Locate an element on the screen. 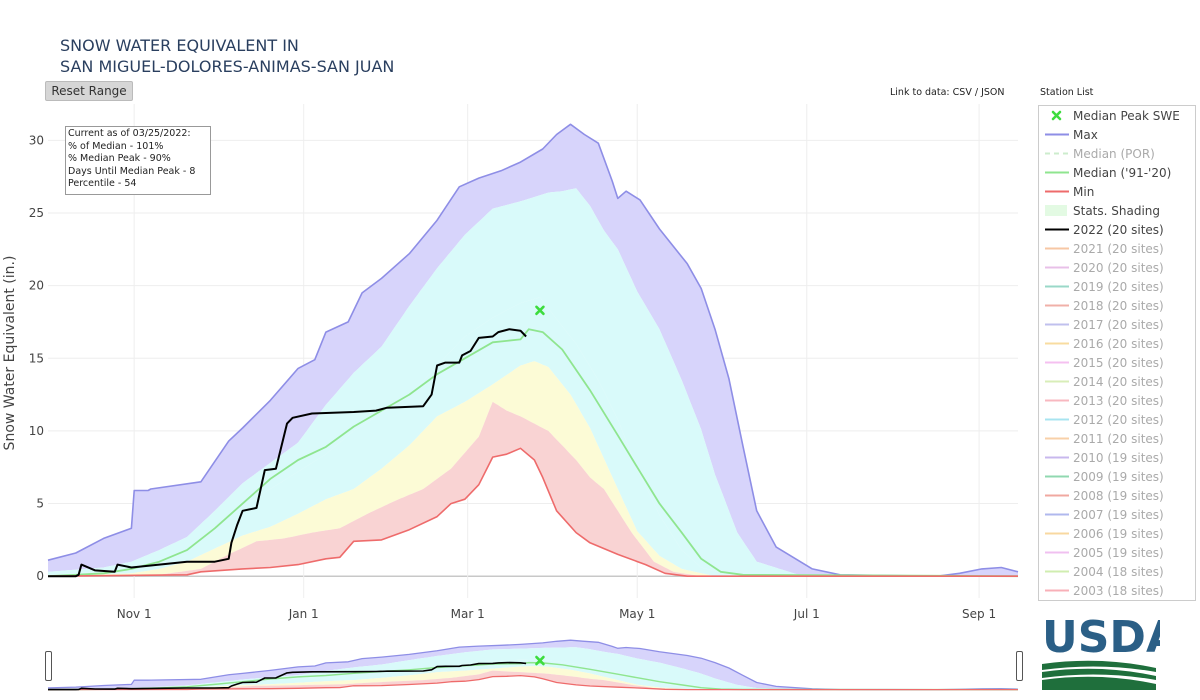 This screenshot has height=700, width=1200. legend-item: 2020 (20 sites) is located at coordinates (1117, 267).